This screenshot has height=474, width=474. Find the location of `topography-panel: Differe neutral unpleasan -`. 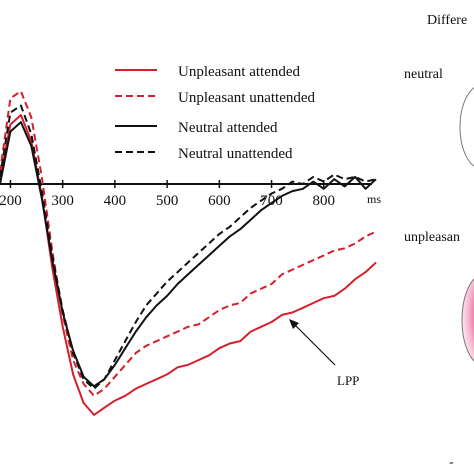

topography-panel: Differe neutral unpleasan - is located at coordinates (439, 241).